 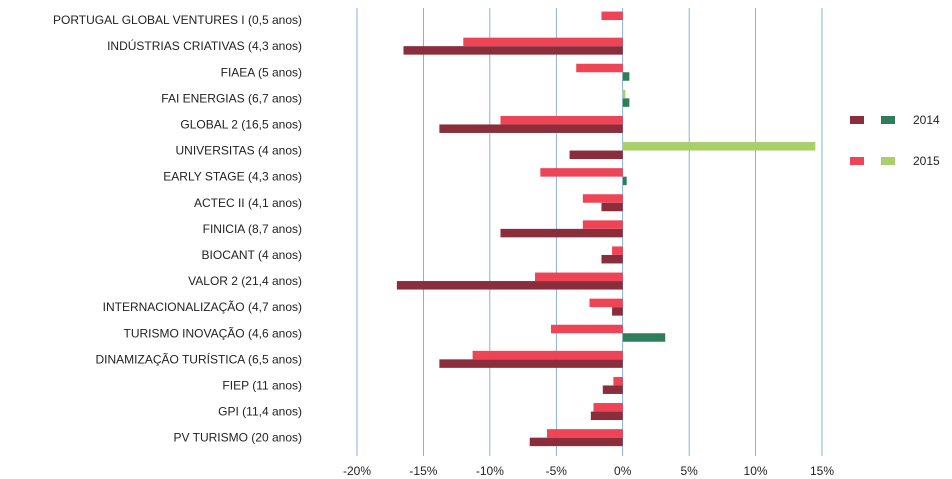 What do you see at coordinates (248, 203) in the screenshot?
I see `category-label: ACTEC II (4,1 anos)` at bounding box center [248, 203].